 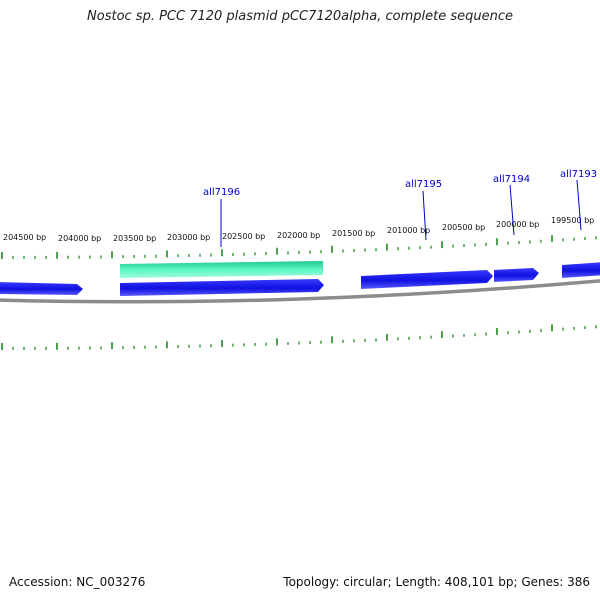 What do you see at coordinates (24, 237) in the screenshot?
I see `tick-label-204500: 204500 bp` at bounding box center [24, 237].